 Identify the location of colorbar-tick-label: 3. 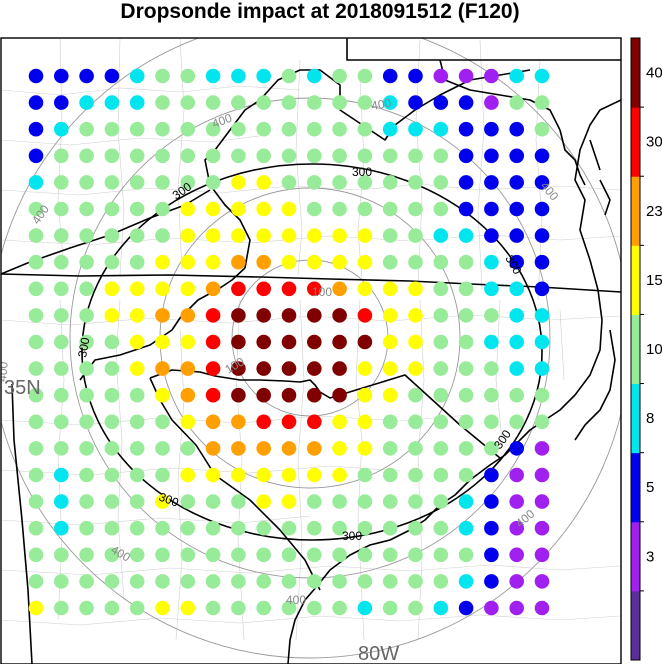
(650, 556).